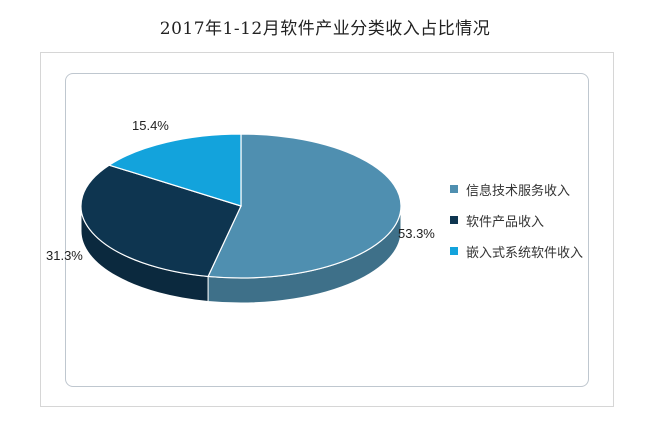 The height and width of the screenshot is (422, 650). What do you see at coordinates (161, 221) in the screenshot?
I see `pie-slice-software-products` at bounding box center [161, 221].